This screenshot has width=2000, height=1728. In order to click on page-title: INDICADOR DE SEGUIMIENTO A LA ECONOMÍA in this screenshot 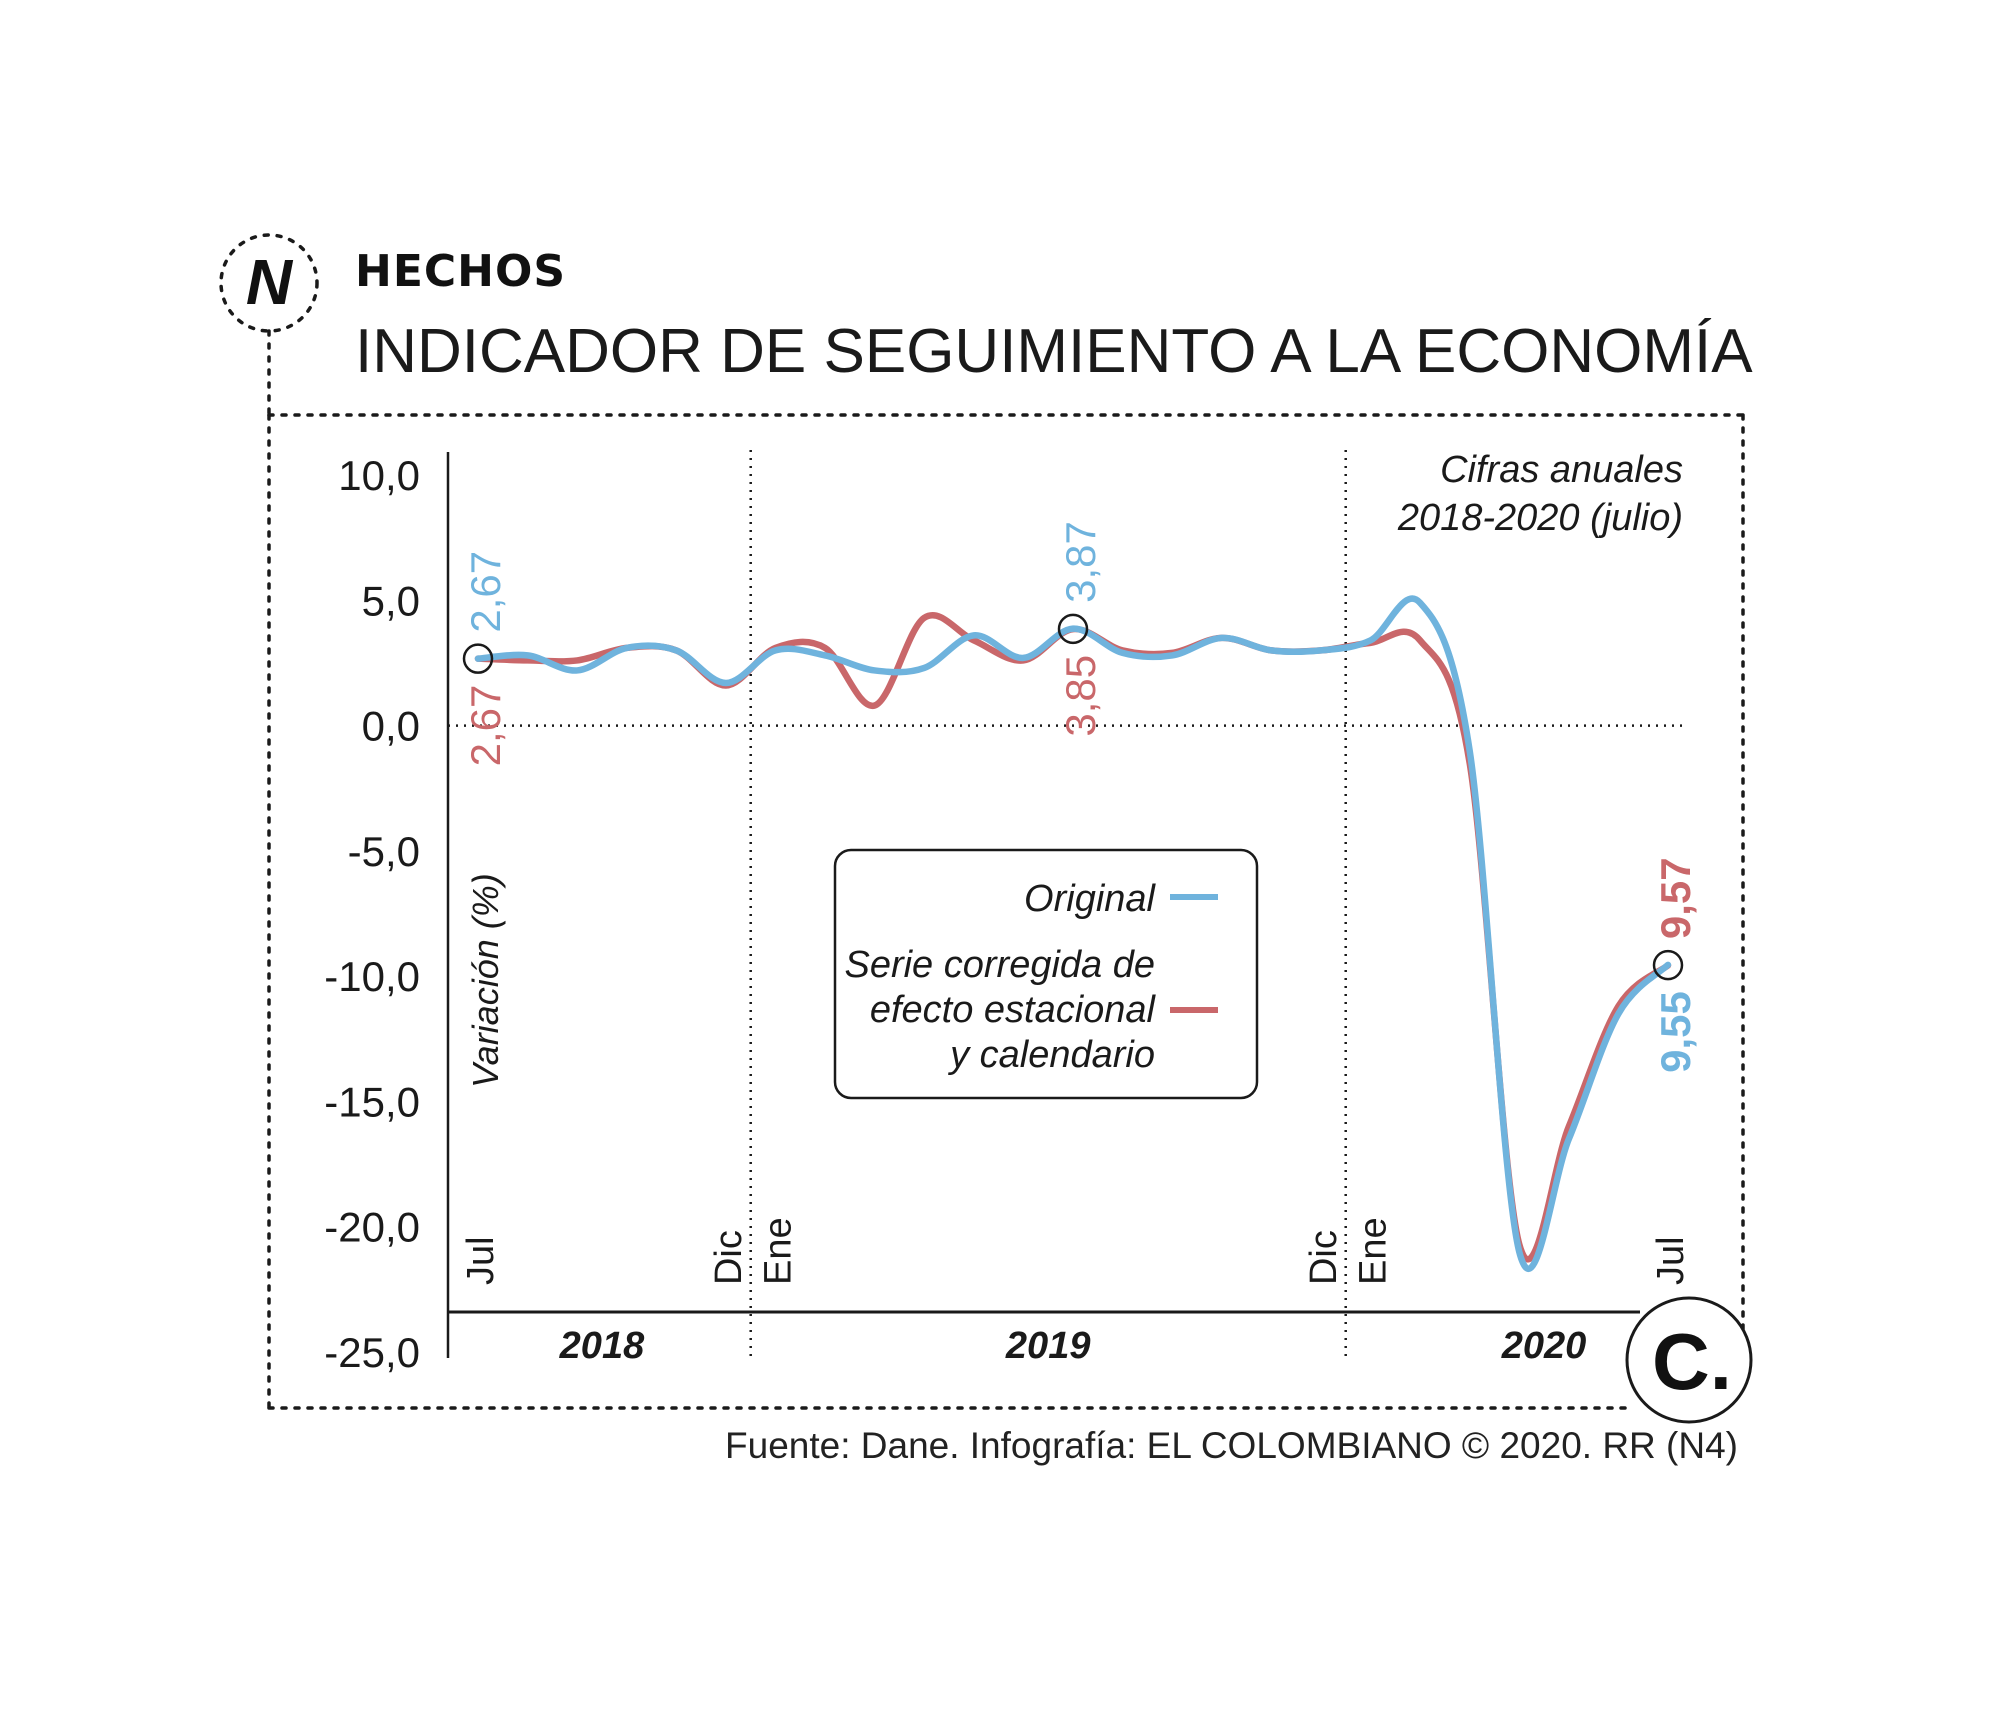, I will do `click(1054, 351)`.